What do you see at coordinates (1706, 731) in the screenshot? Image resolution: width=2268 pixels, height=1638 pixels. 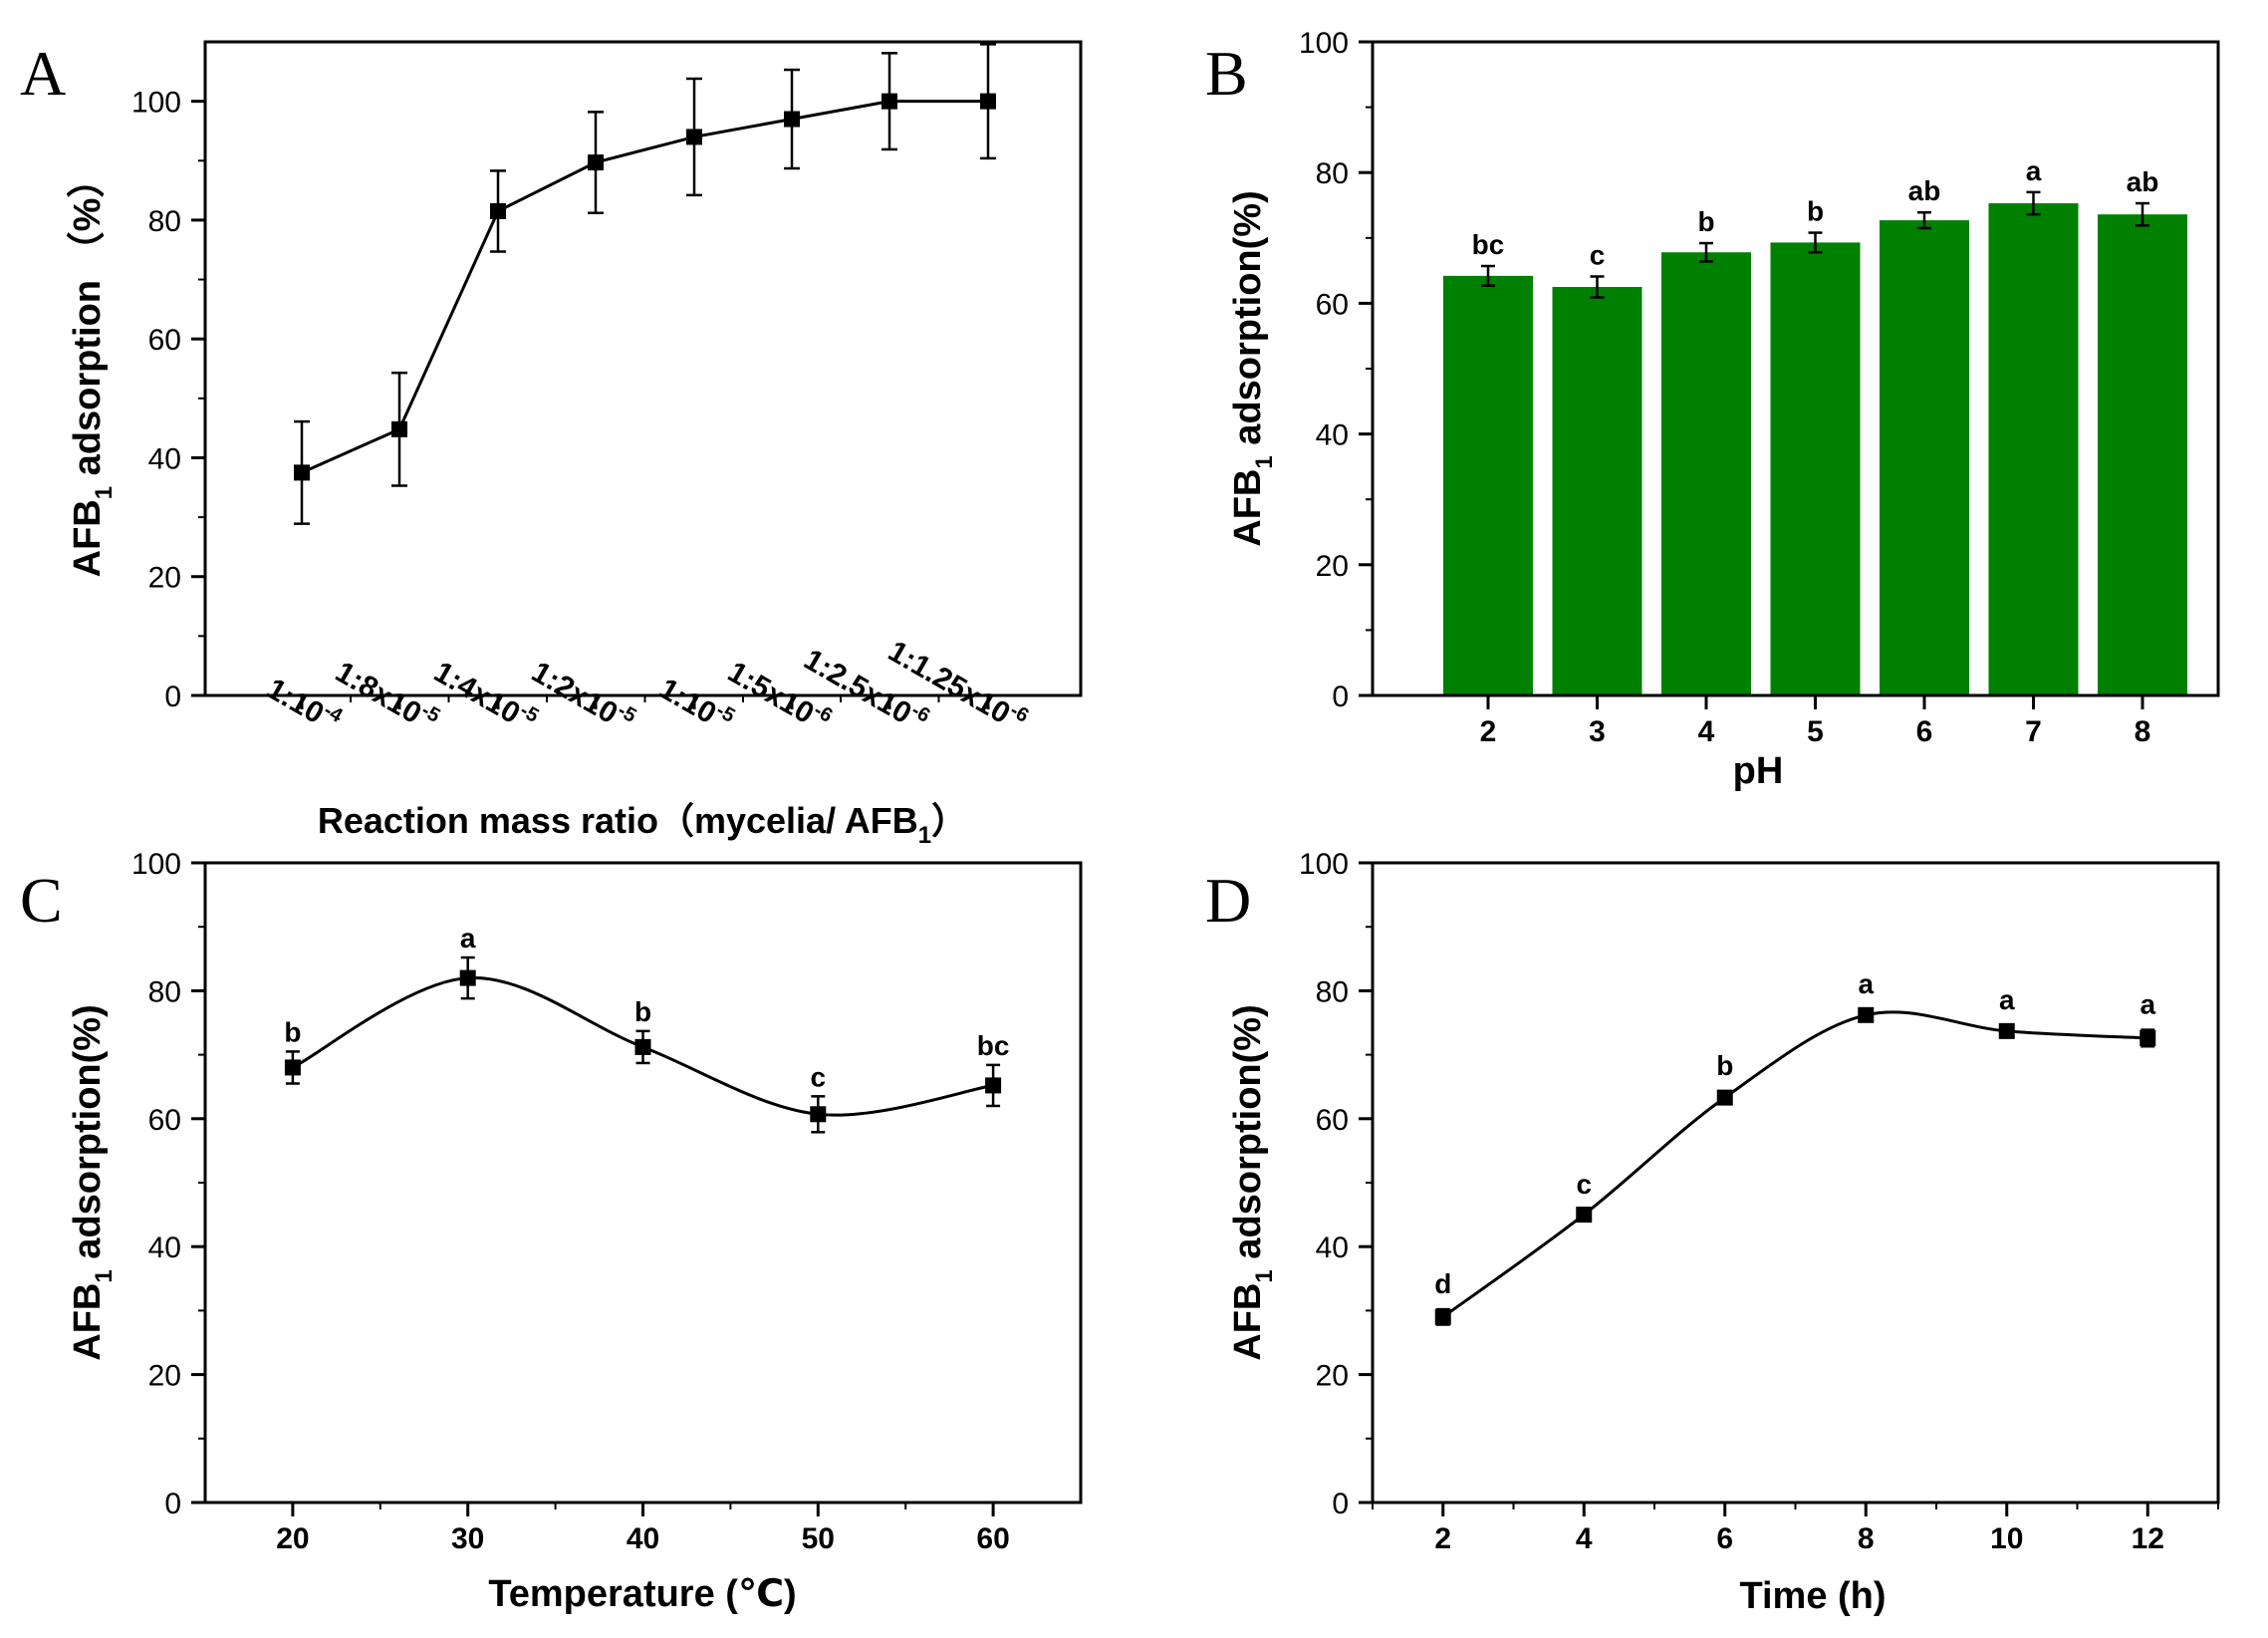 I see `x-tick-label: 4` at bounding box center [1706, 731].